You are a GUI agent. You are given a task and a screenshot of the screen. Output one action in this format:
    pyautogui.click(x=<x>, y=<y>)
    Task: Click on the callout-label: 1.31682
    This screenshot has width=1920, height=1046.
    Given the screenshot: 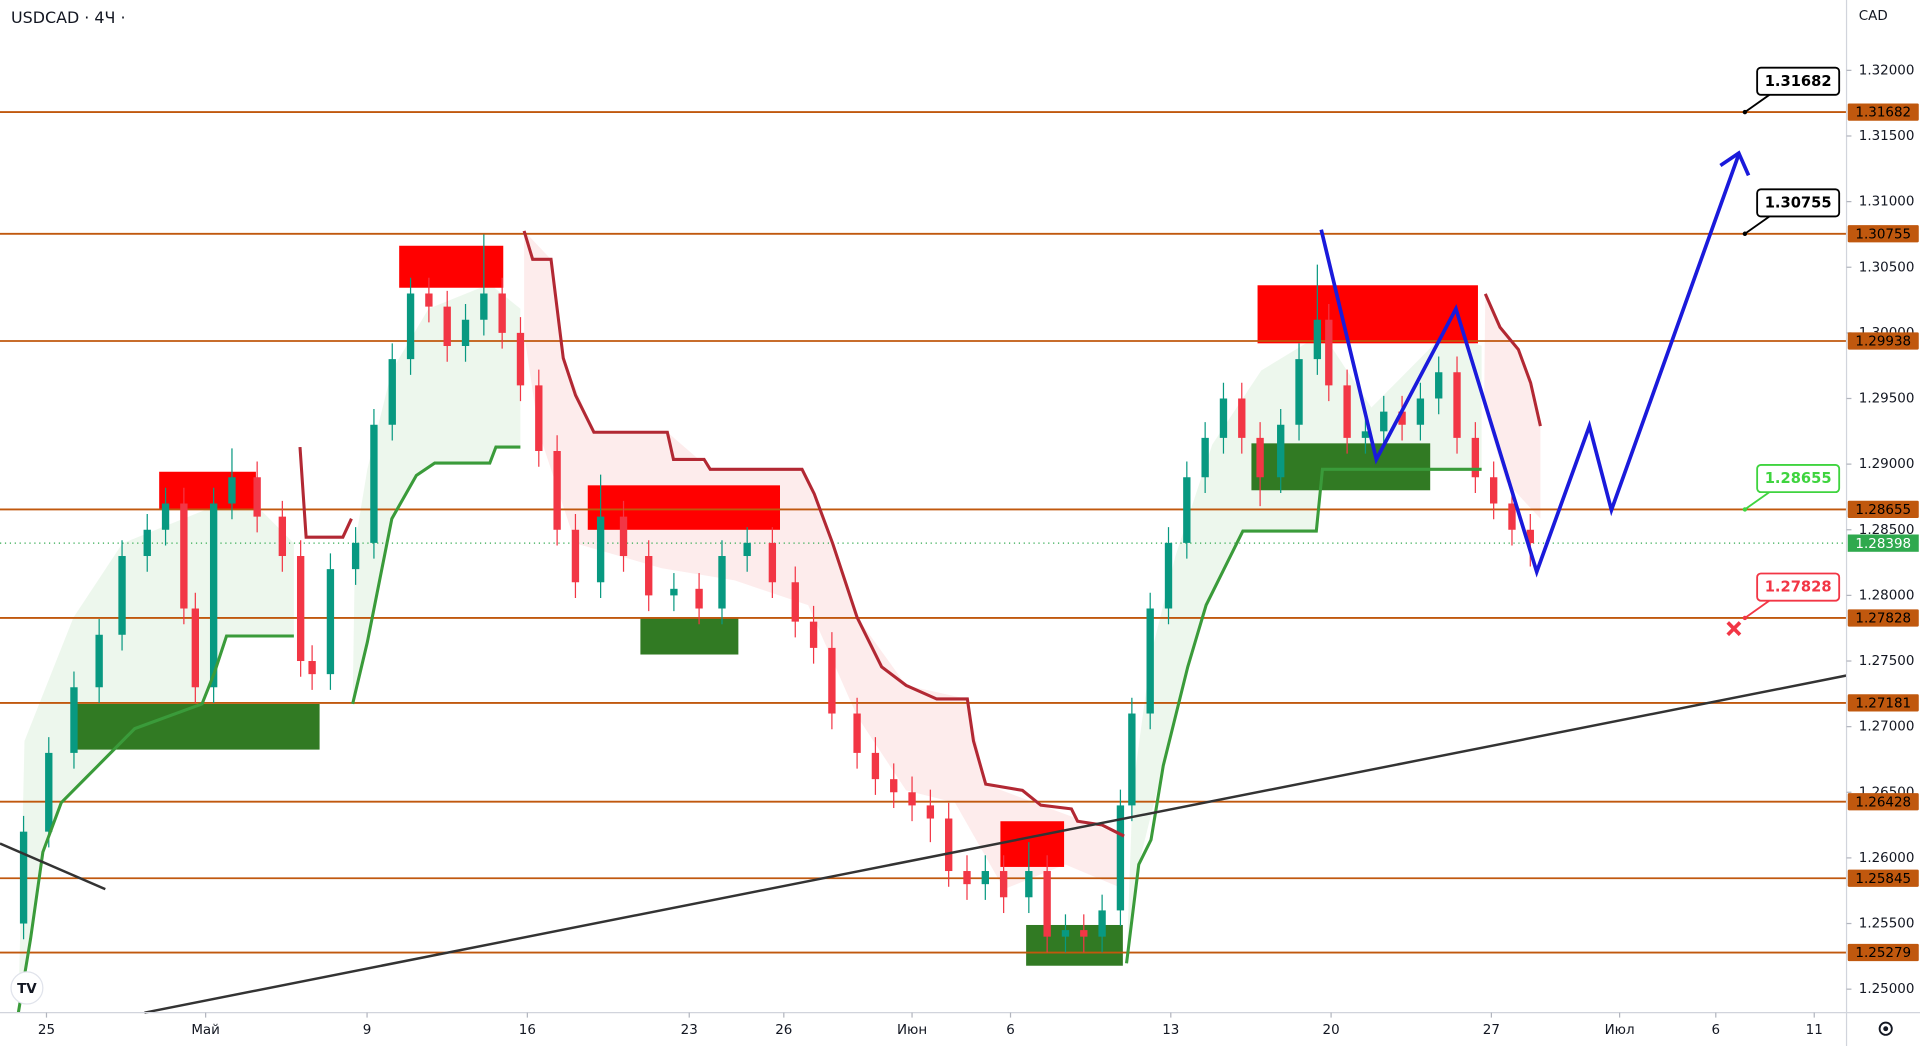 What is the action you would take?
    pyautogui.click(x=1798, y=81)
    